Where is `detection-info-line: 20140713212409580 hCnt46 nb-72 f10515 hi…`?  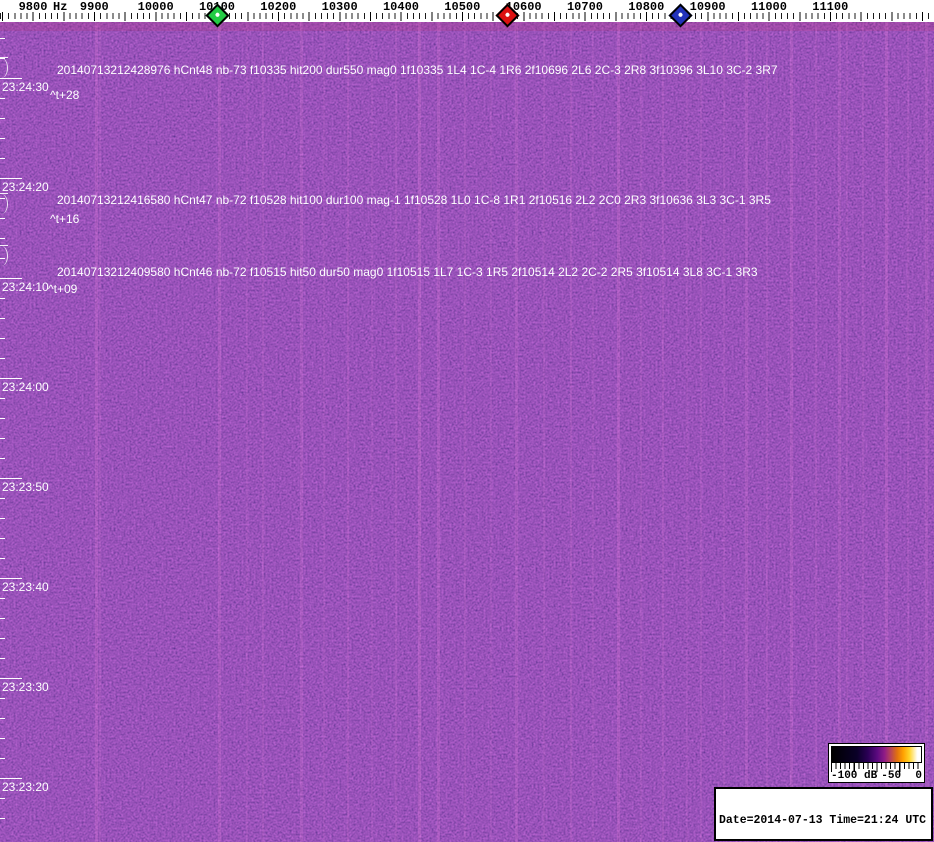 detection-info-line: 20140713212409580 hCnt46 nb-72 f10515 hi… is located at coordinates (407, 272).